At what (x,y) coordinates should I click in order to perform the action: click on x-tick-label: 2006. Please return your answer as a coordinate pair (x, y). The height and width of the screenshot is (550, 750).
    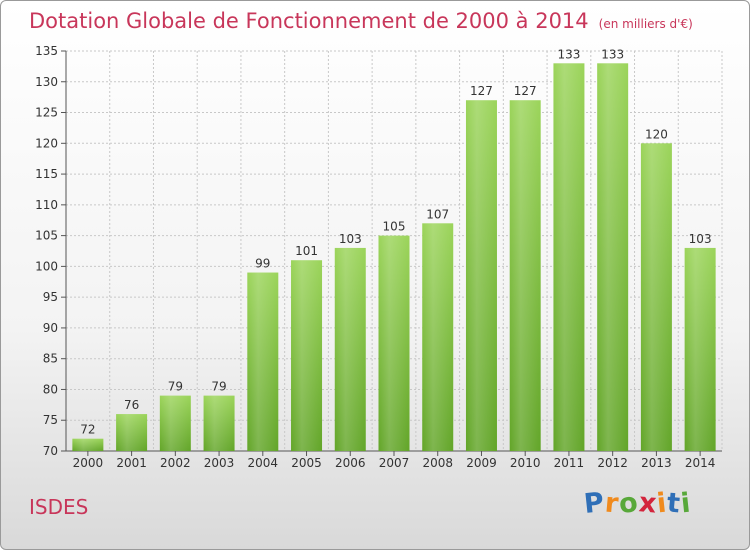
    Looking at the image, I should click on (350, 463).